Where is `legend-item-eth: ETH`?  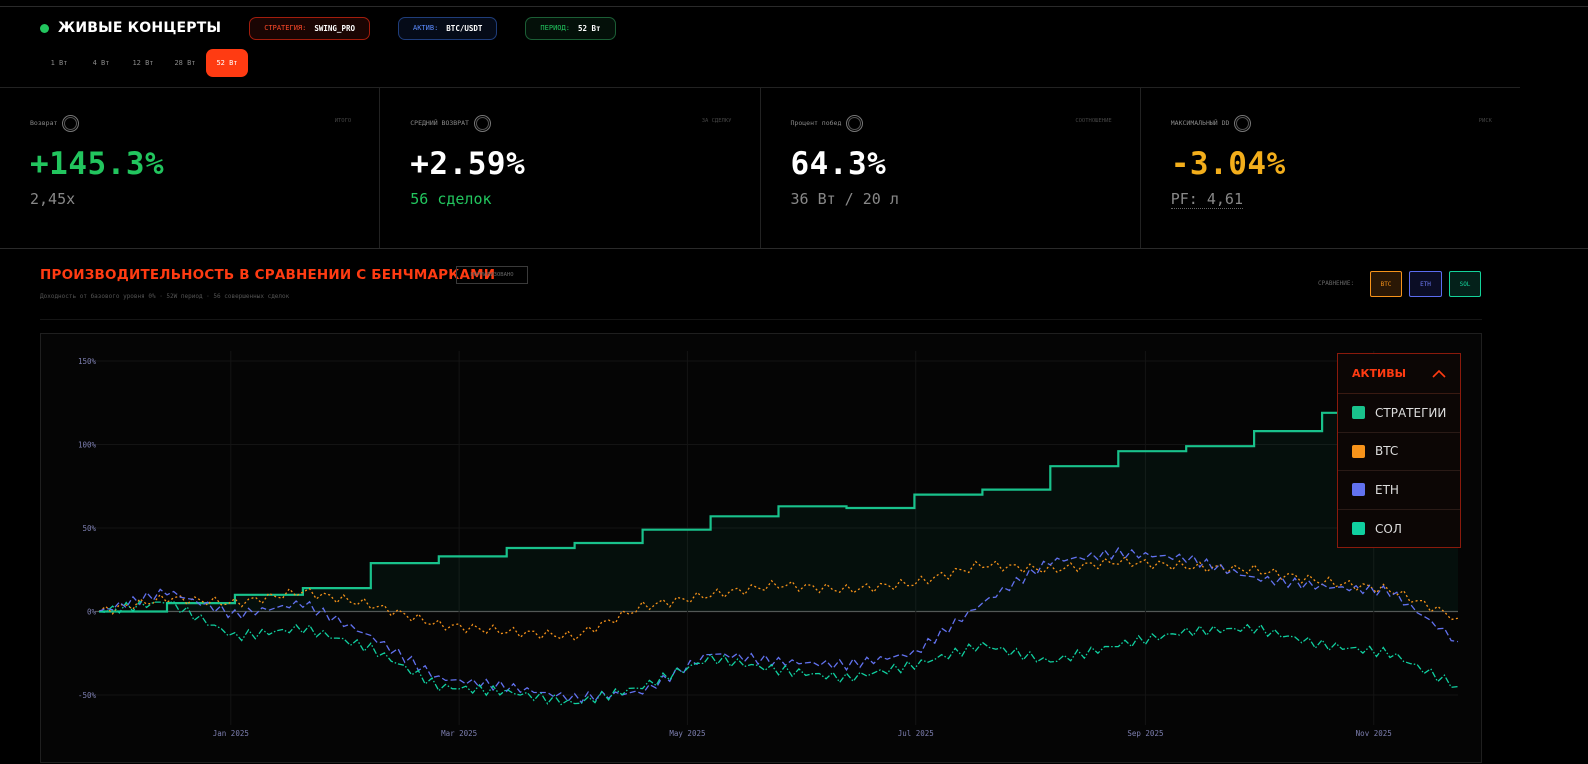
legend-item-eth: ETH is located at coordinates (1399, 490).